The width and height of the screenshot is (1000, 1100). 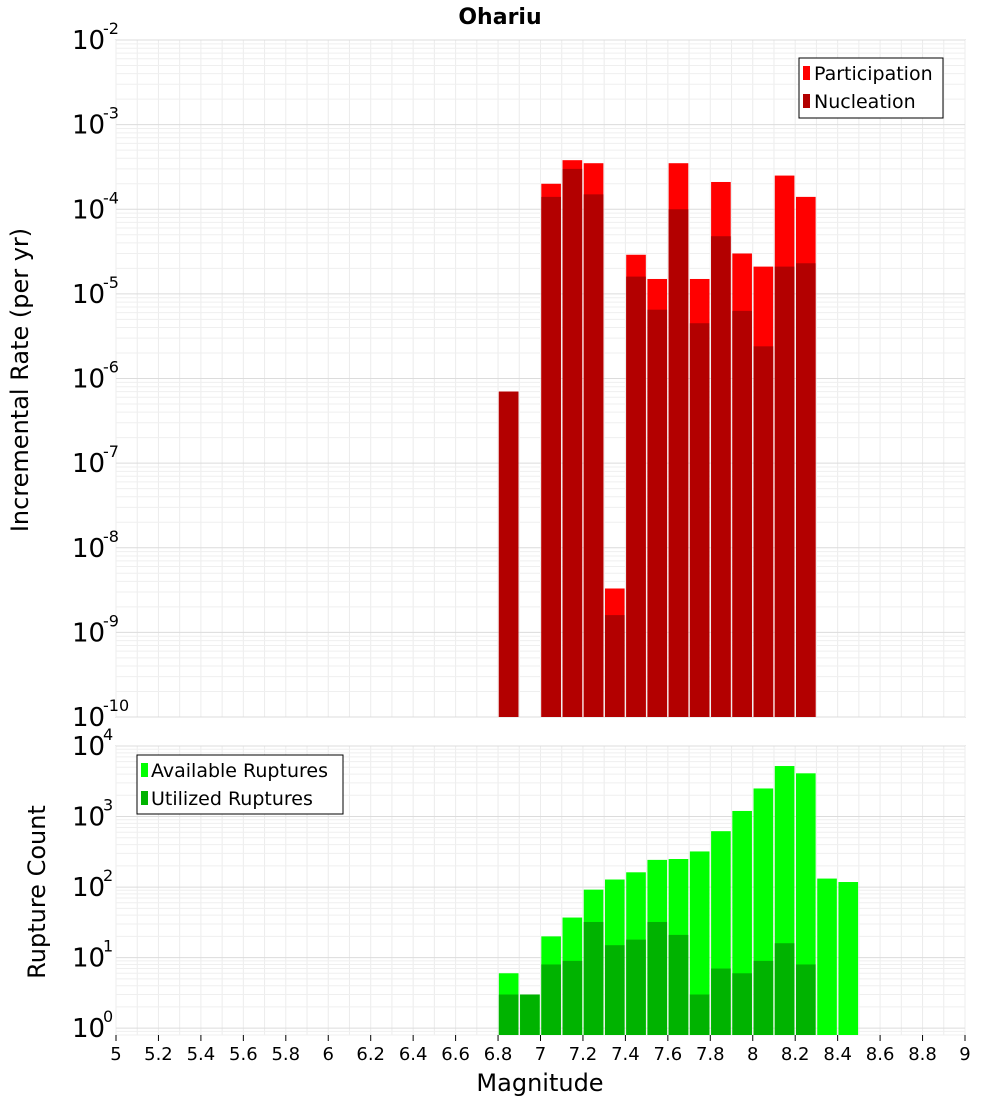 I want to click on x-tick-label: 8.2, so click(x=795, y=1054).